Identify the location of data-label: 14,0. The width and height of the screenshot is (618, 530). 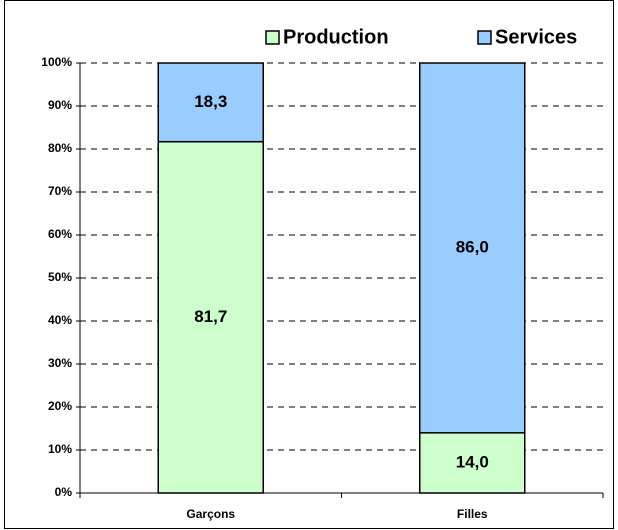
(472, 461).